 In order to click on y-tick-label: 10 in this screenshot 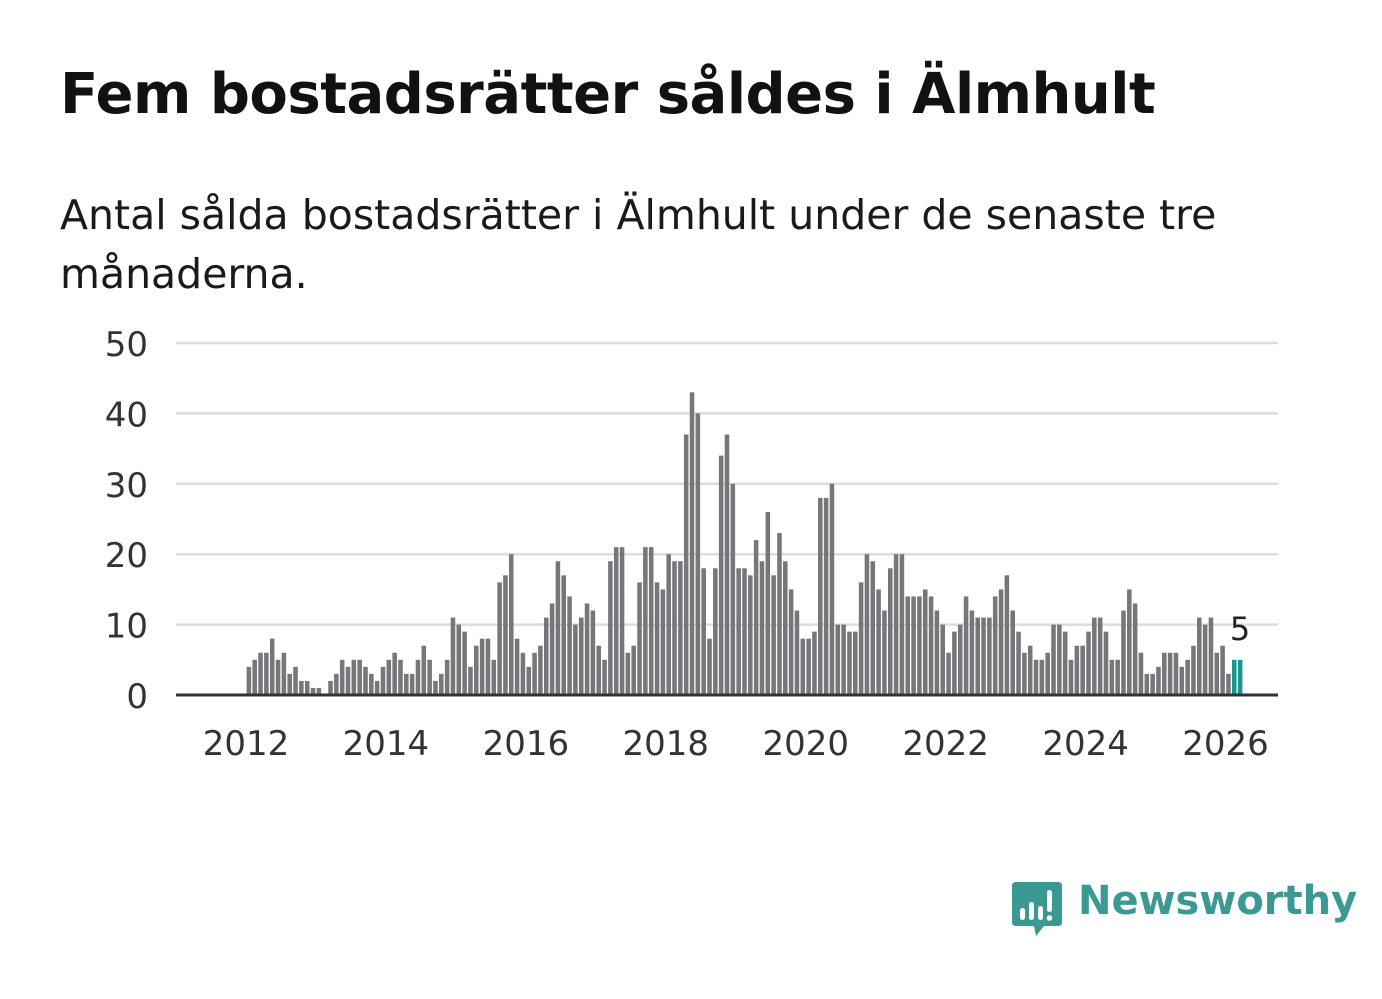, I will do `click(126, 627)`.